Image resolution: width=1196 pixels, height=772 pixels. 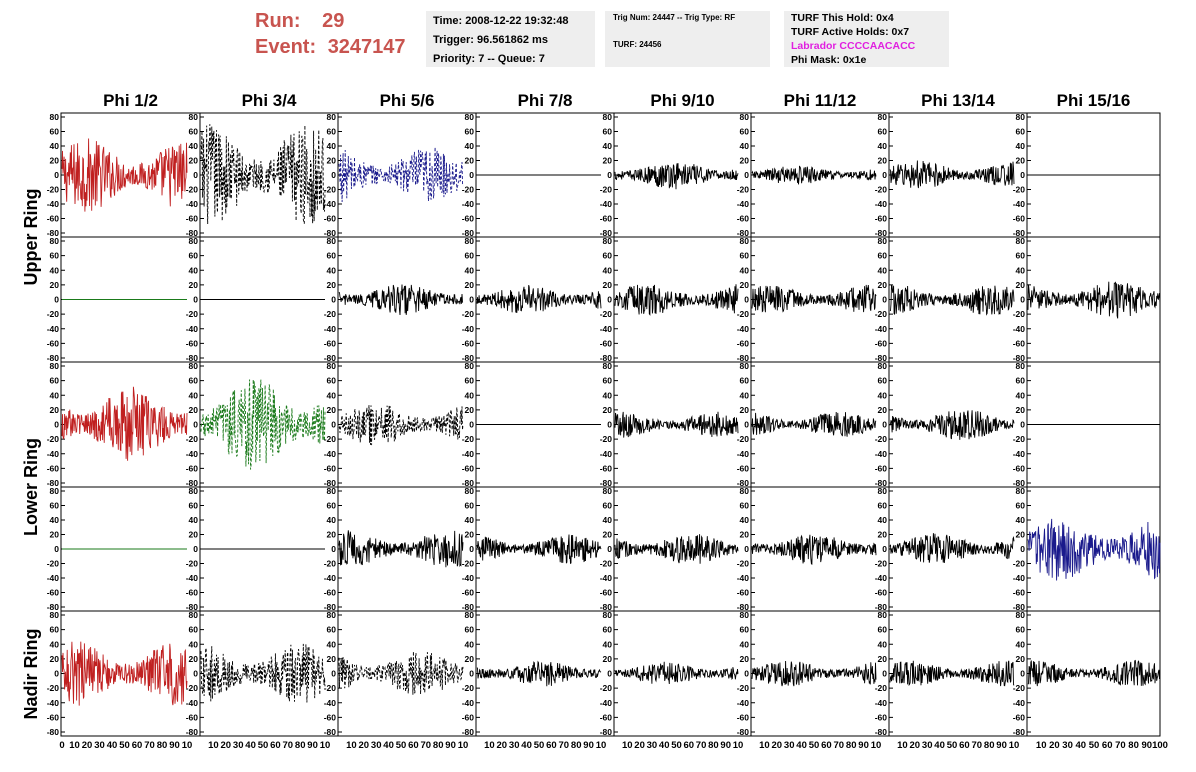 What do you see at coordinates (1147, 745) in the screenshot?
I see `x-tick-label: 90` at bounding box center [1147, 745].